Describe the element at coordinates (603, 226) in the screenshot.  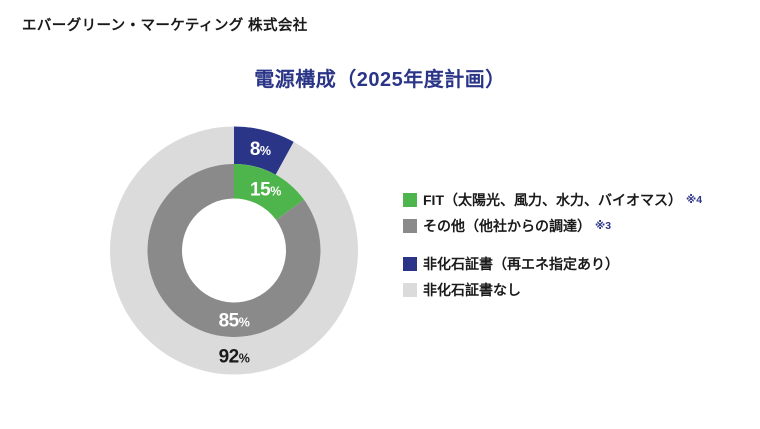
I see `legend-note: ※3` at that location.